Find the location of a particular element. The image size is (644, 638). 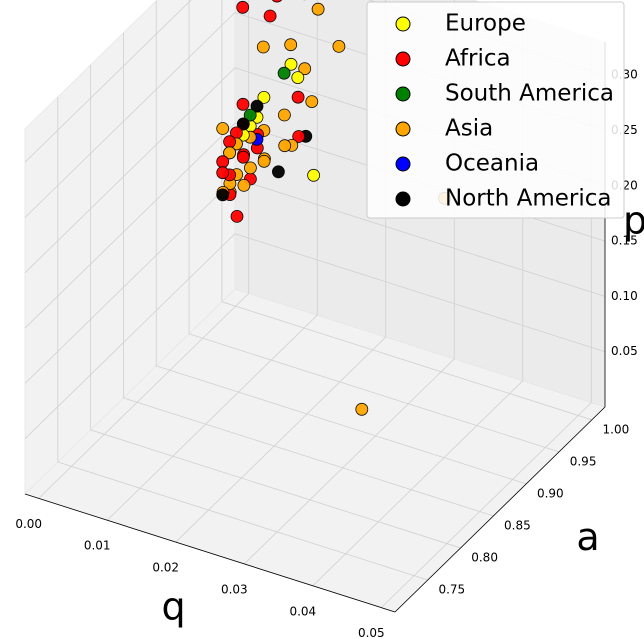

x-tick-label: 0.01 is located at coordinates (97, 546).